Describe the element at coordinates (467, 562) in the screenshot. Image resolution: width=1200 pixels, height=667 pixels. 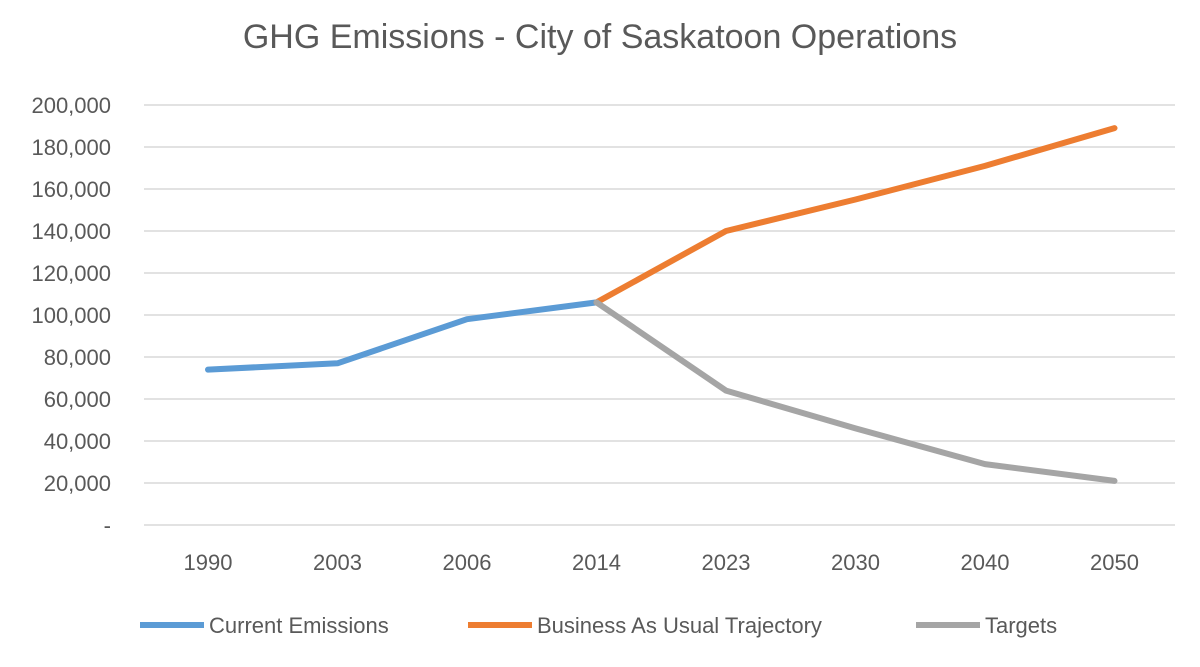
I see `x-tick-label: 2006` at that location.